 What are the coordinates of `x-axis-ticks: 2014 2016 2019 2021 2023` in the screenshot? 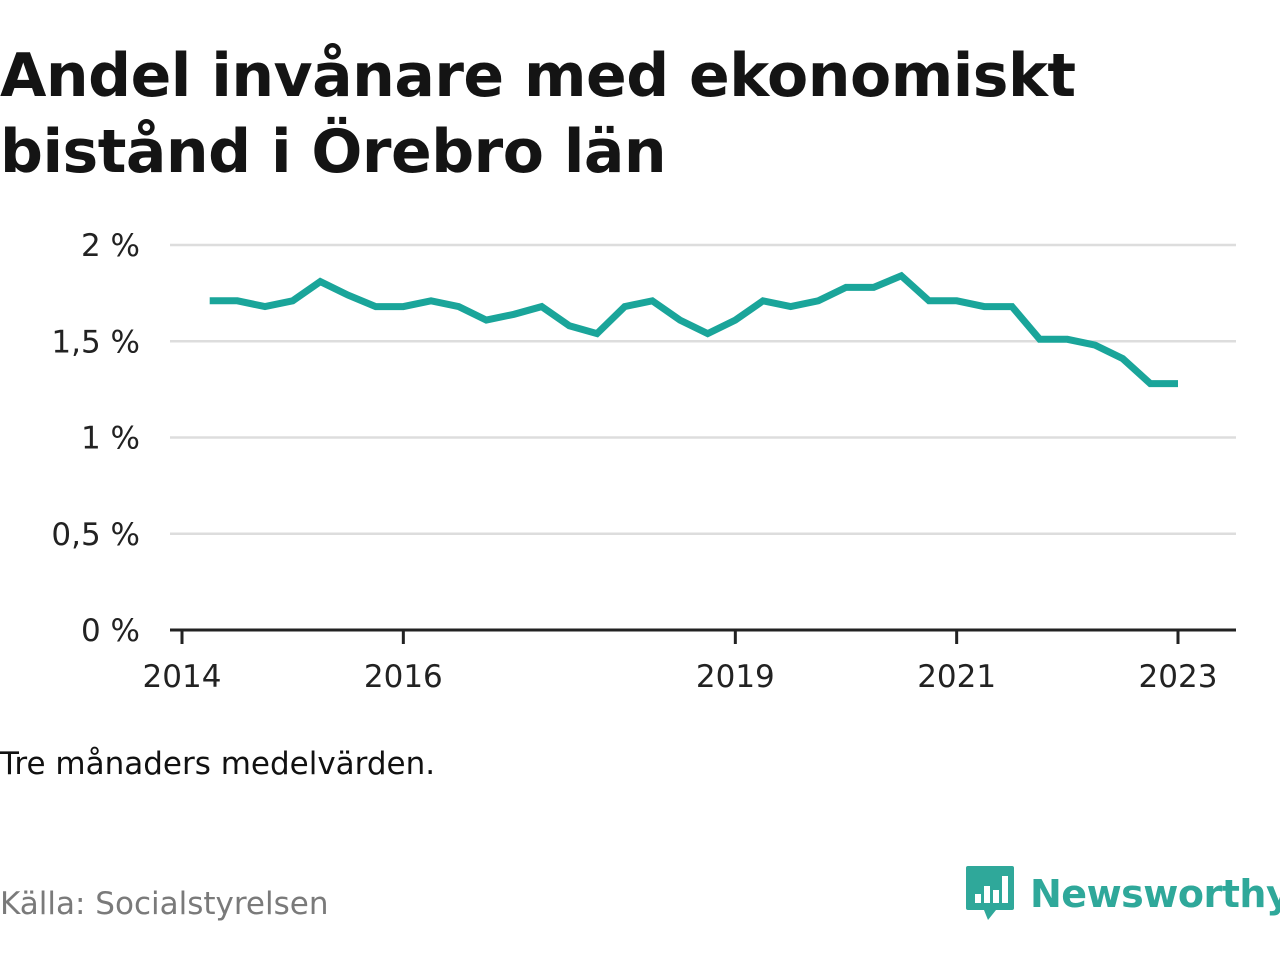 It's located at (680, 662).